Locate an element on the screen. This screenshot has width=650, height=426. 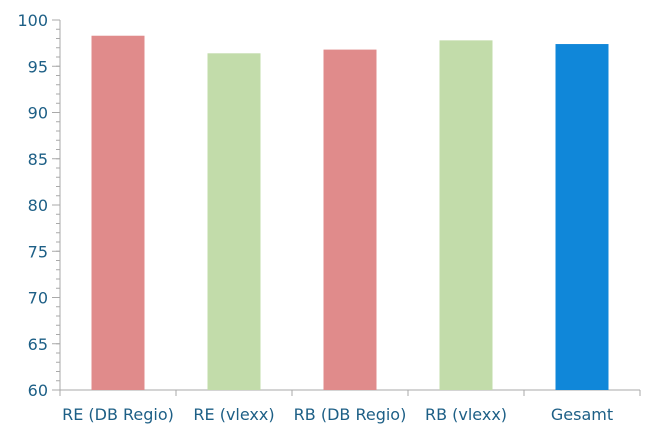
y-tick-label: 85 is located at coordinates (38, 159).